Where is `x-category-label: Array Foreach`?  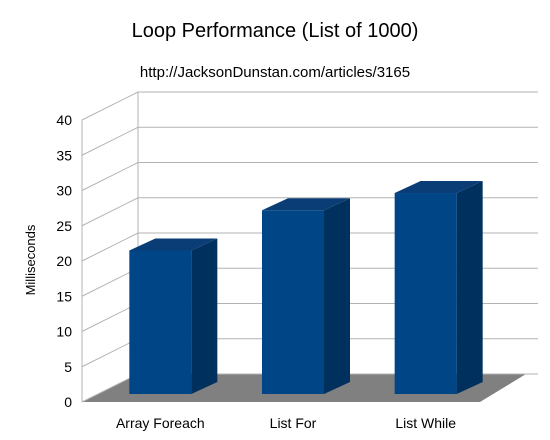
x-category-label: Array Foreach is located at coordinates (160, 423).